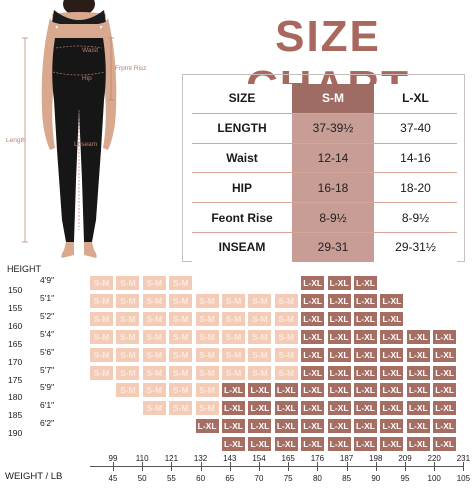 The width and height of the screenshot is (473, 490). Describe the element at coordinates (24, 269) in the screenshot. I see `height-axis-label: HEIGHT` at that location.